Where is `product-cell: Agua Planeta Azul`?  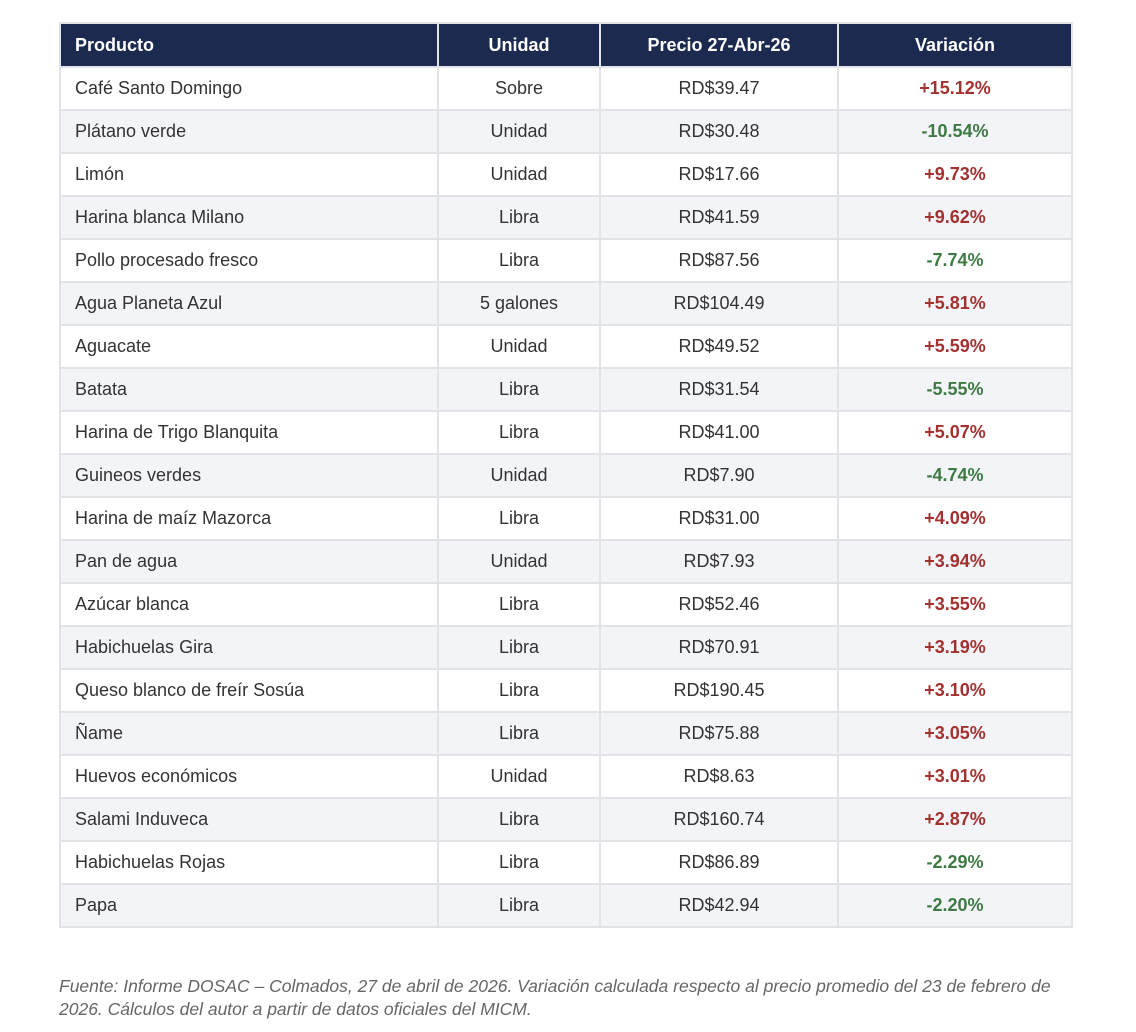
product-cell: Agua Planeta Azul is located at coordinates (249, 303).